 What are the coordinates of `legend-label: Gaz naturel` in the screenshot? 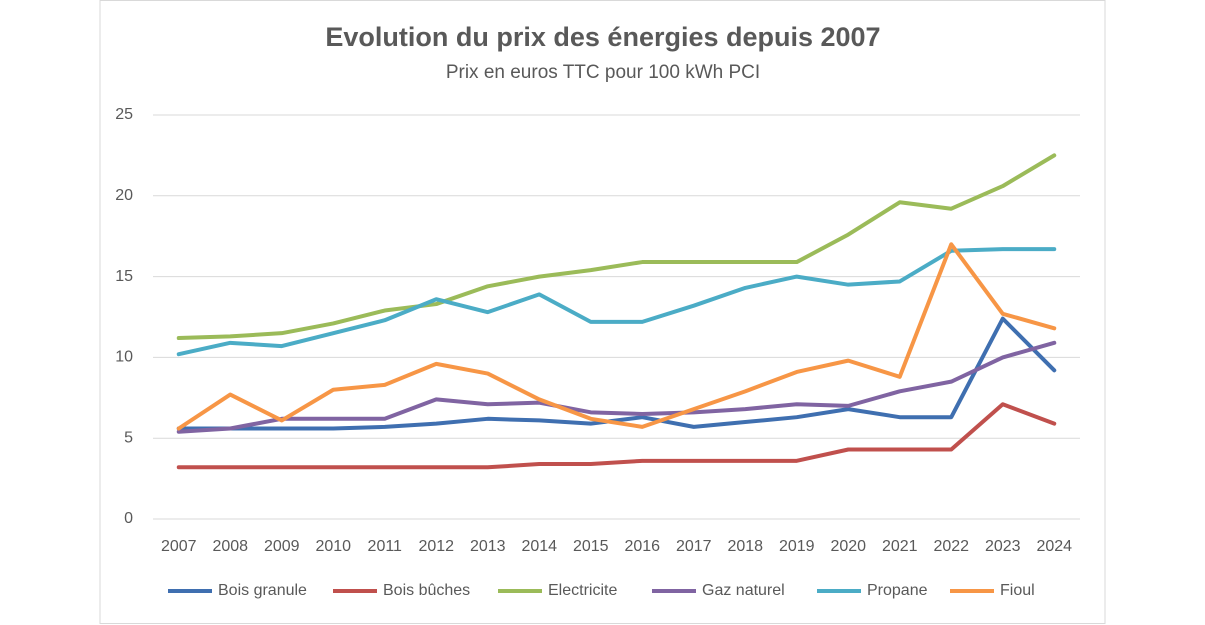 It's located at (743, 590).